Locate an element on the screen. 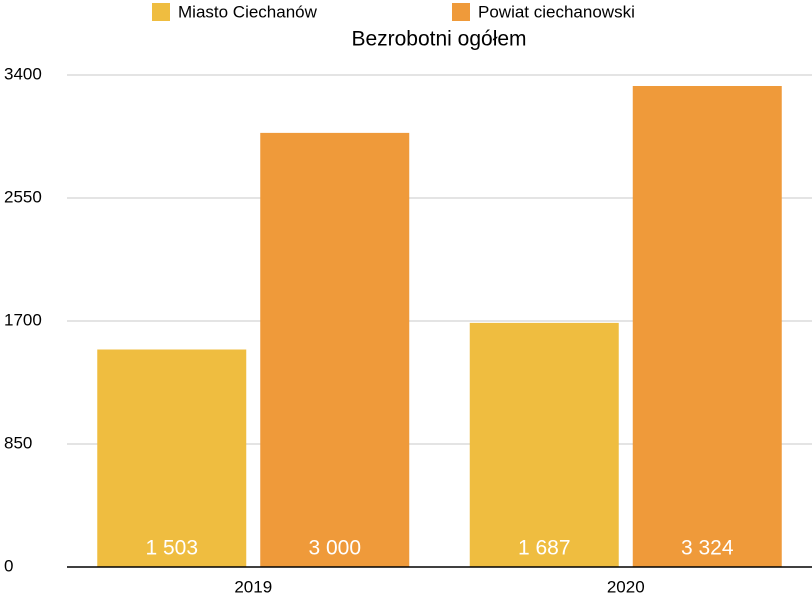  value-label: 3 324 is located at coordinates (707, 548).